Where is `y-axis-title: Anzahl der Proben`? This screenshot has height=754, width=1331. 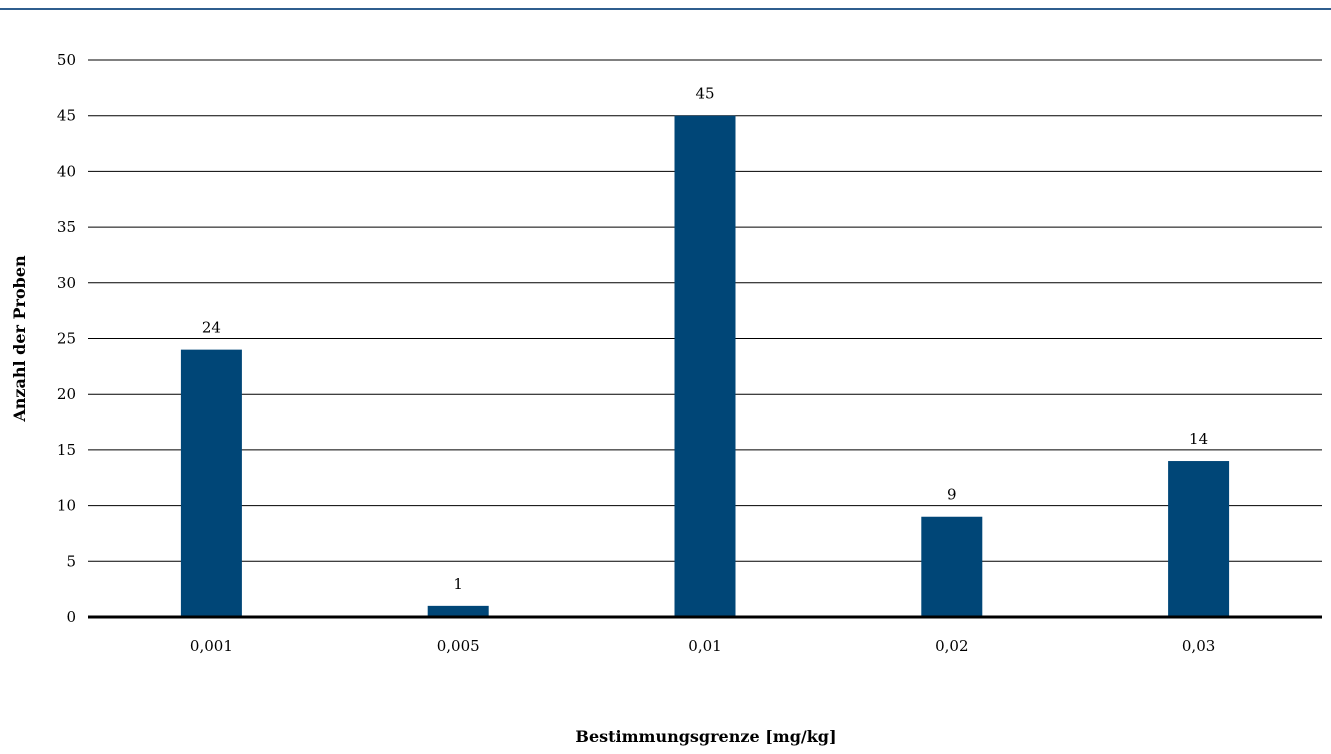
y-axis-title: Anzahl der Proben is located at coordinates (19, 339).